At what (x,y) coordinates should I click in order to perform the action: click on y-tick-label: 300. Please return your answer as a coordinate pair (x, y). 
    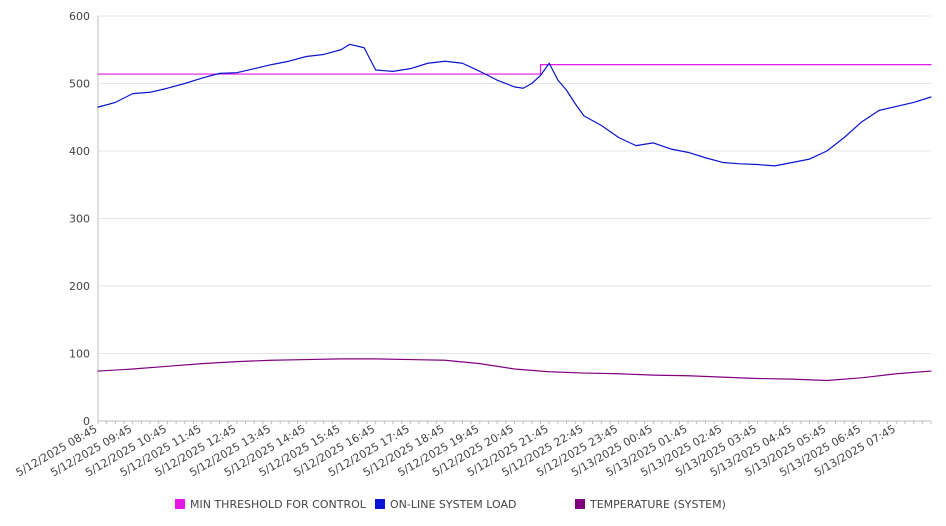
    Looking at the image, I should click on (79, 219).